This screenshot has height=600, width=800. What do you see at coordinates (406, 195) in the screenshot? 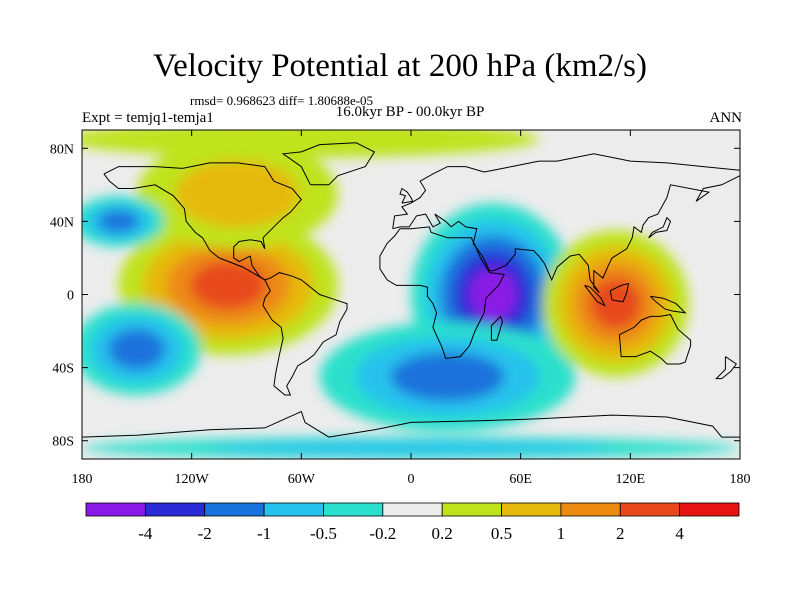
I see `coastline-uk` at bounding box center [406, 195].